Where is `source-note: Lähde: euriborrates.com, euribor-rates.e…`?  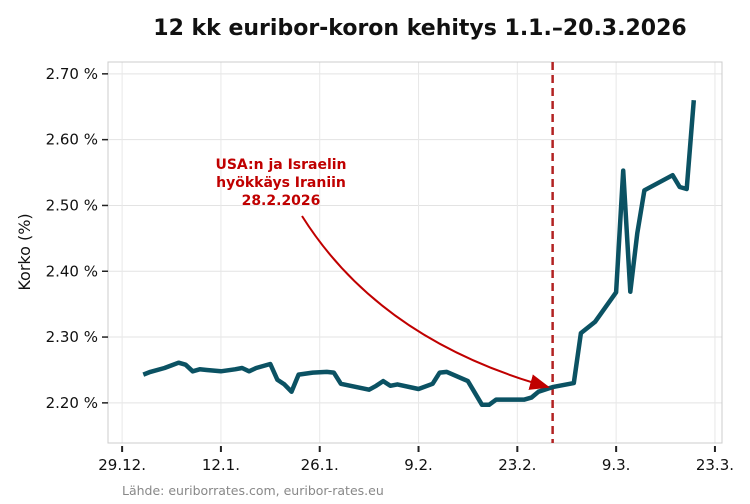 source-note: Lähde: euriborrates.com, euribor-rates.e… is located at coordinates (253, 490).